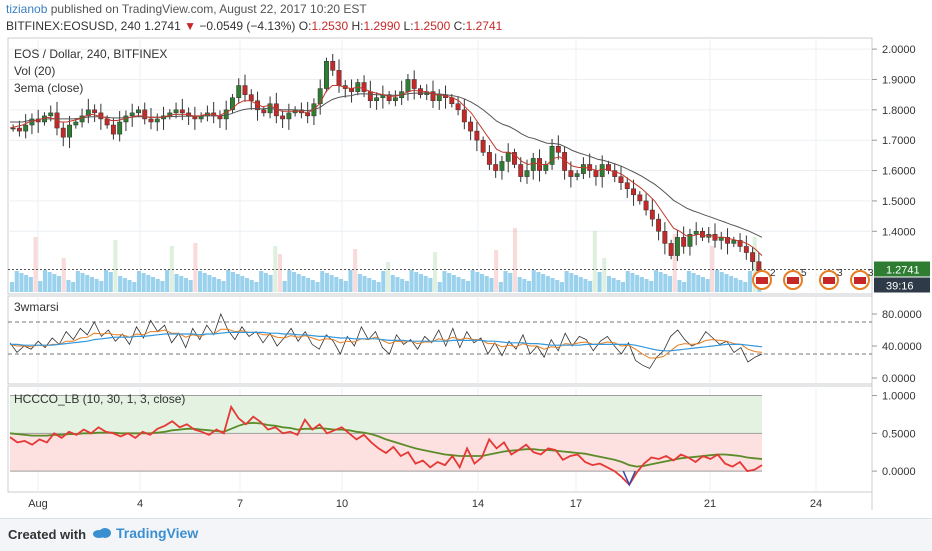 This screenshot has width=932, height=551. Describe the element at coordinates (478, 504) in the screenshot. I see `time-tick-label: 14` at that location.